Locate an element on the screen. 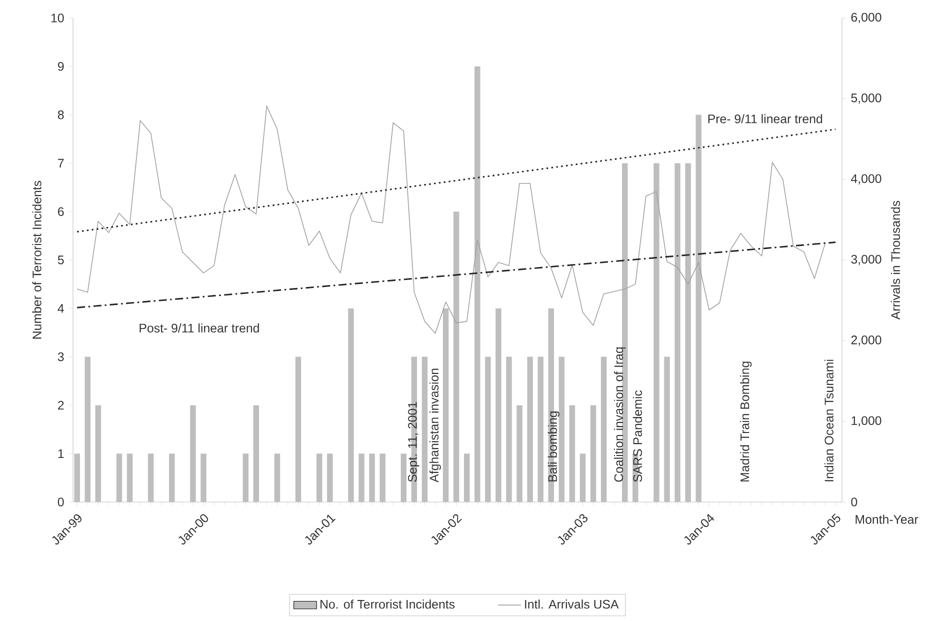  annotation: Indian Ocean Tsunami is located at coordinates (829, 421).